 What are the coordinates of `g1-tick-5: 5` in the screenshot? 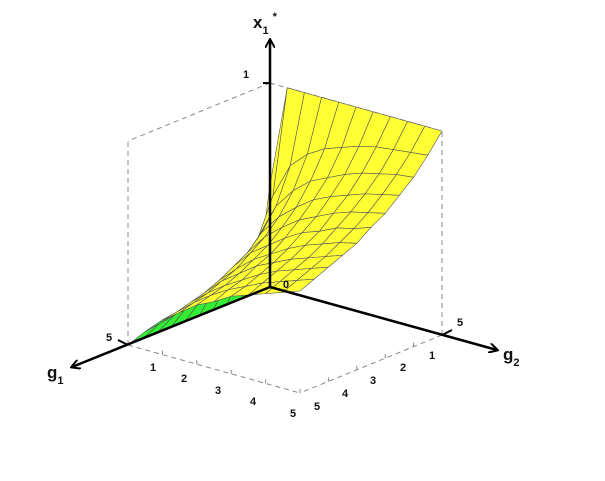 It's located at (293, 414).